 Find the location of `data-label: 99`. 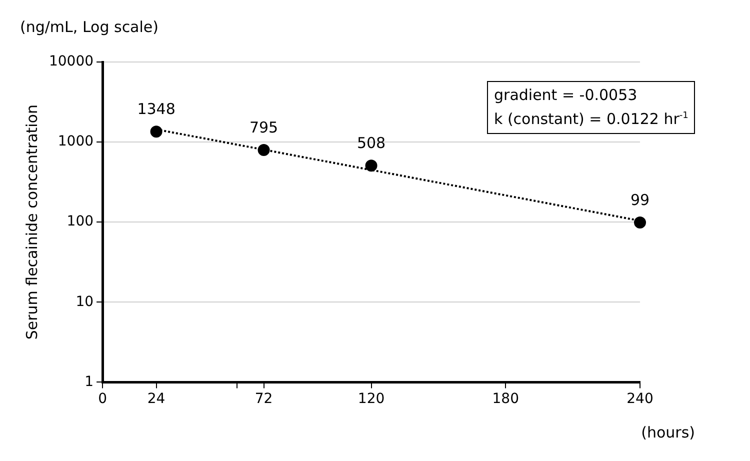

data-label: 99 is located at coordinates (640, 199).